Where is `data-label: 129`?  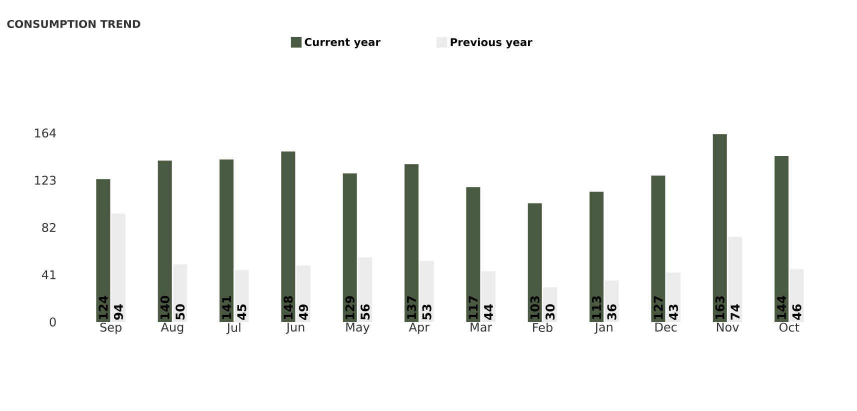 data-label: 129 is located at coordinates (349, 308).